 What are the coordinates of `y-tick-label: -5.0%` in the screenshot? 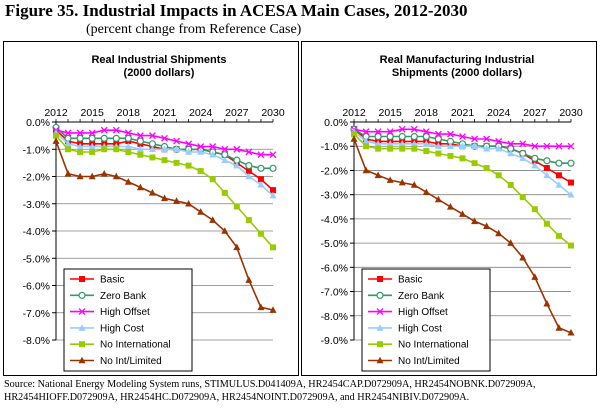 It's located at (36, 259).